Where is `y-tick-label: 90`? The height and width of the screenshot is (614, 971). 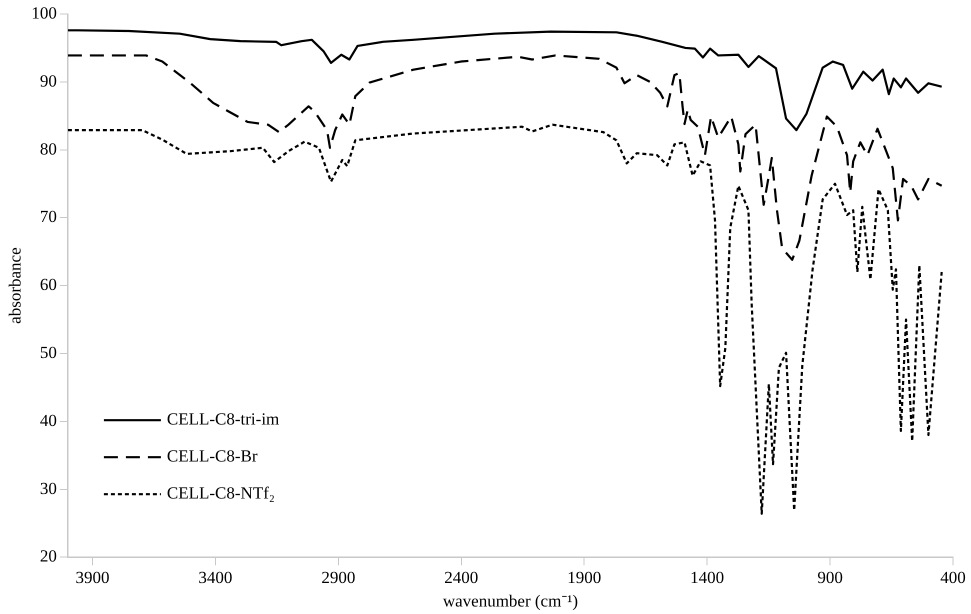 y-tick-label: 90 is located at coordinates (48, 80).